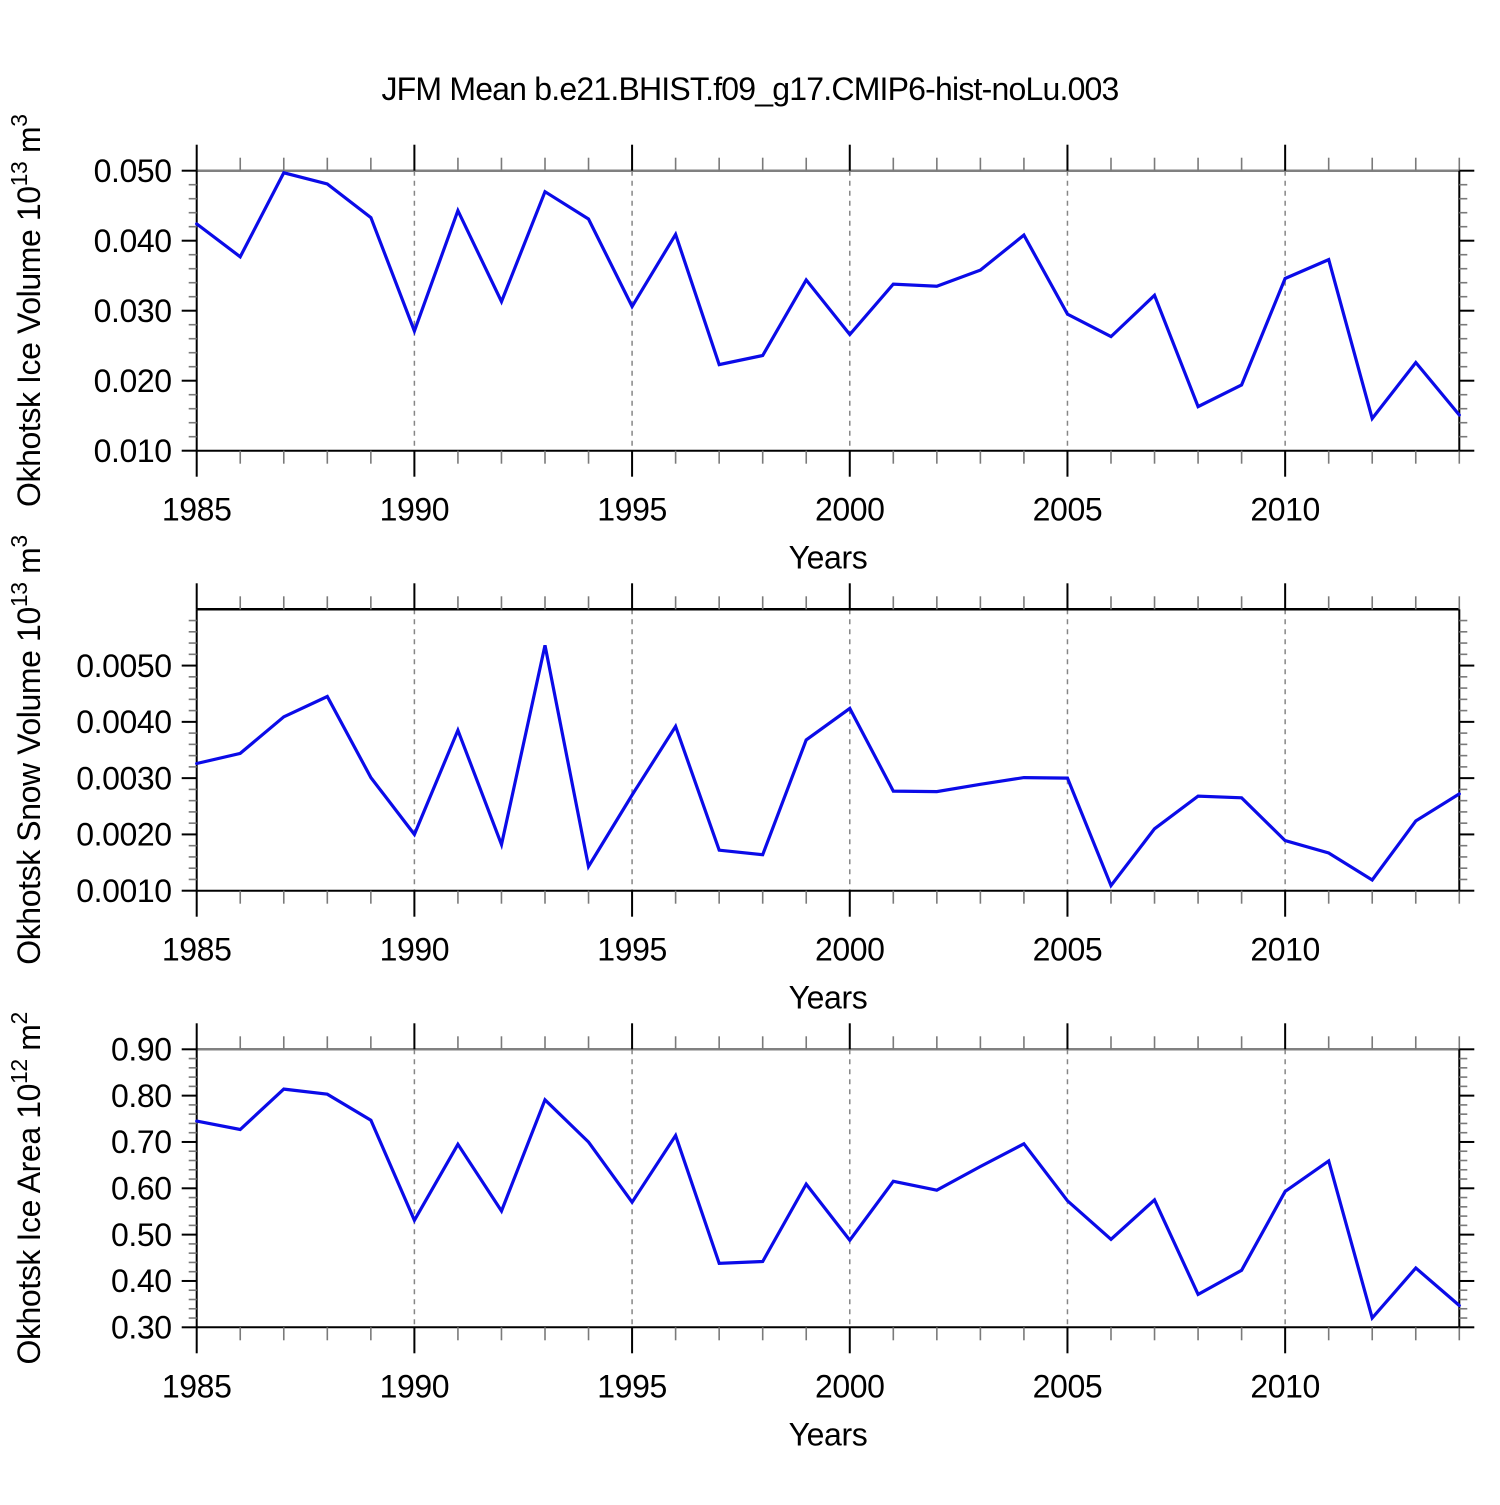 Image resolution: width=1500 pixels, height=1505 pixels. I want to click on axis-title-text: Okhotsk Snow Volume 10, so click(29, 786).